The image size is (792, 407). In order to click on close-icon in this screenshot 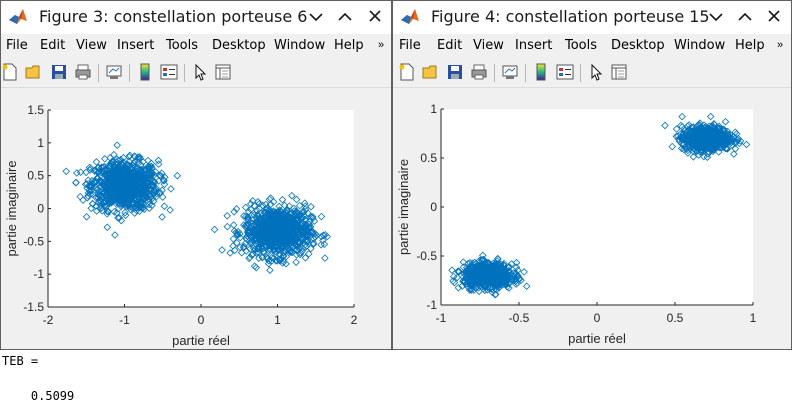, I will do `click(774, 16)`.